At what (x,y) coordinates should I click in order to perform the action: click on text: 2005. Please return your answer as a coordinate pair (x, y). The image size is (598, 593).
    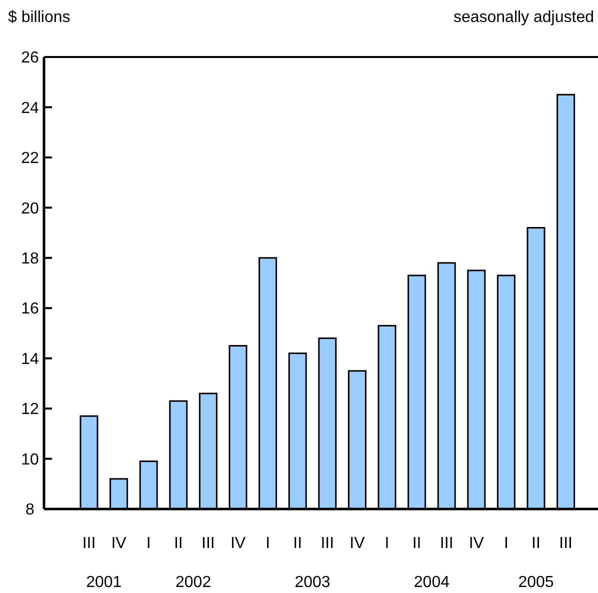
    Looking at the image, I should click on (536, 582).